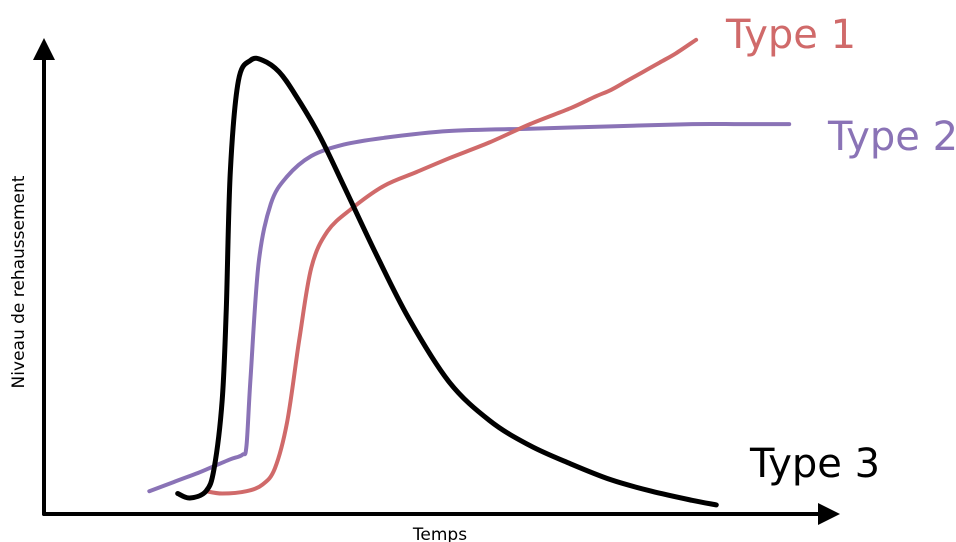 This screenshot has height=542, width=956. Describe the element at coordinates (439, 533) in the screenshot. I see `x-axis-label: Temps` at that location.